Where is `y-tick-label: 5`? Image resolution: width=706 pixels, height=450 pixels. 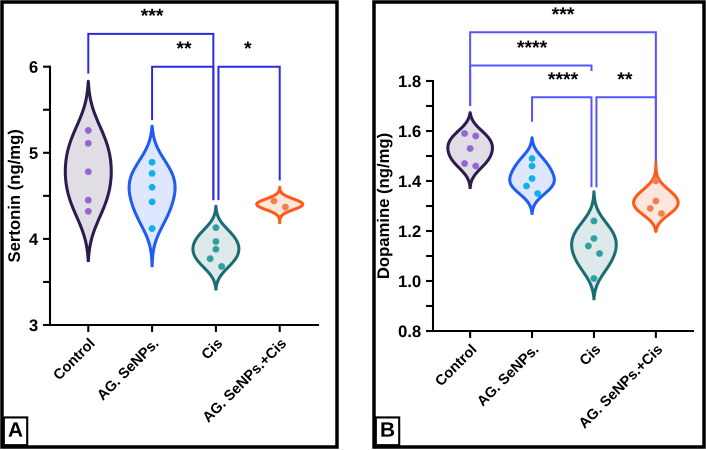 y-tick-label: 5 is located at coordinates (33, 153).